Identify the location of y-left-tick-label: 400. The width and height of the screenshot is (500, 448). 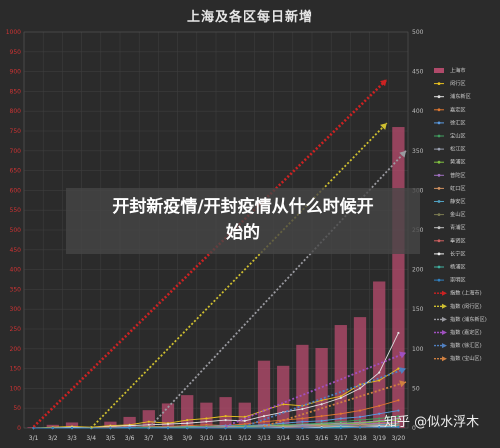
(16, 270).